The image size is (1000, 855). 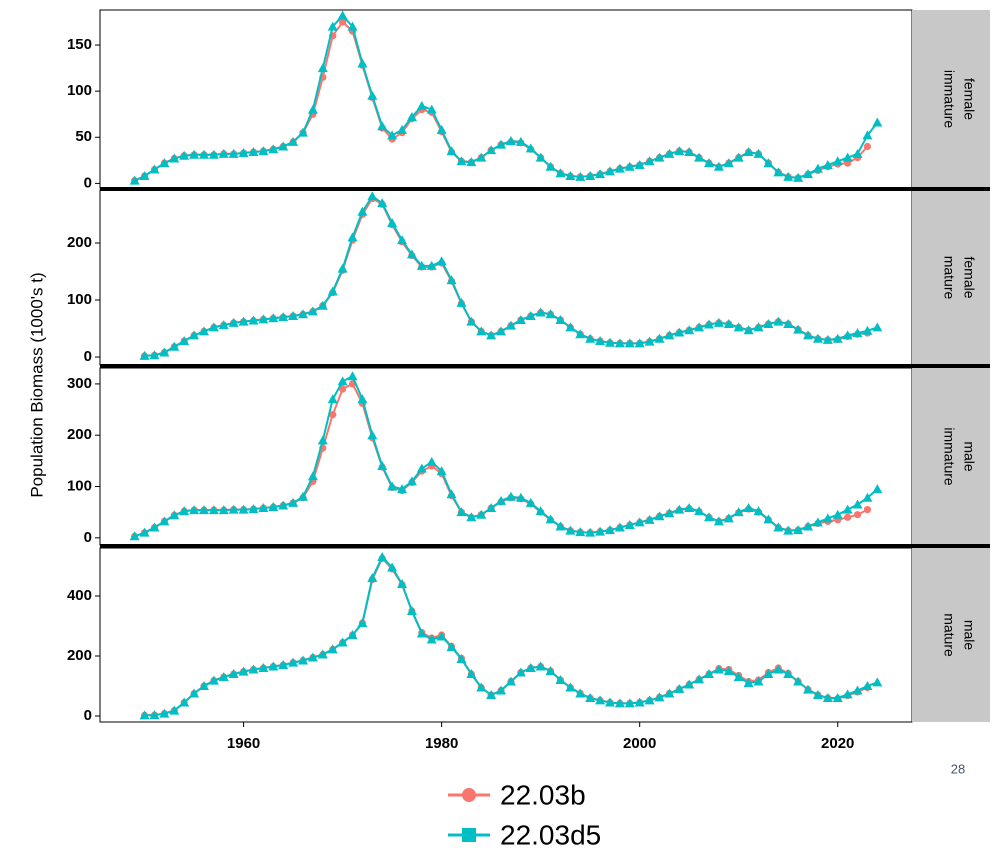 What do you see at coordinates (79, 383) in the screenshot?
I see `y-tick-label: 300` at bounding box center [79, 383].